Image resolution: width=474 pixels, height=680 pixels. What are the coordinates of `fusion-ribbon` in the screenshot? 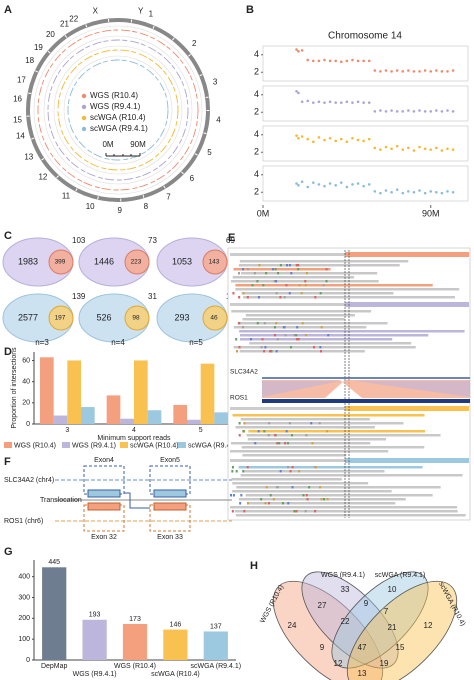 It's located at (366, 389).